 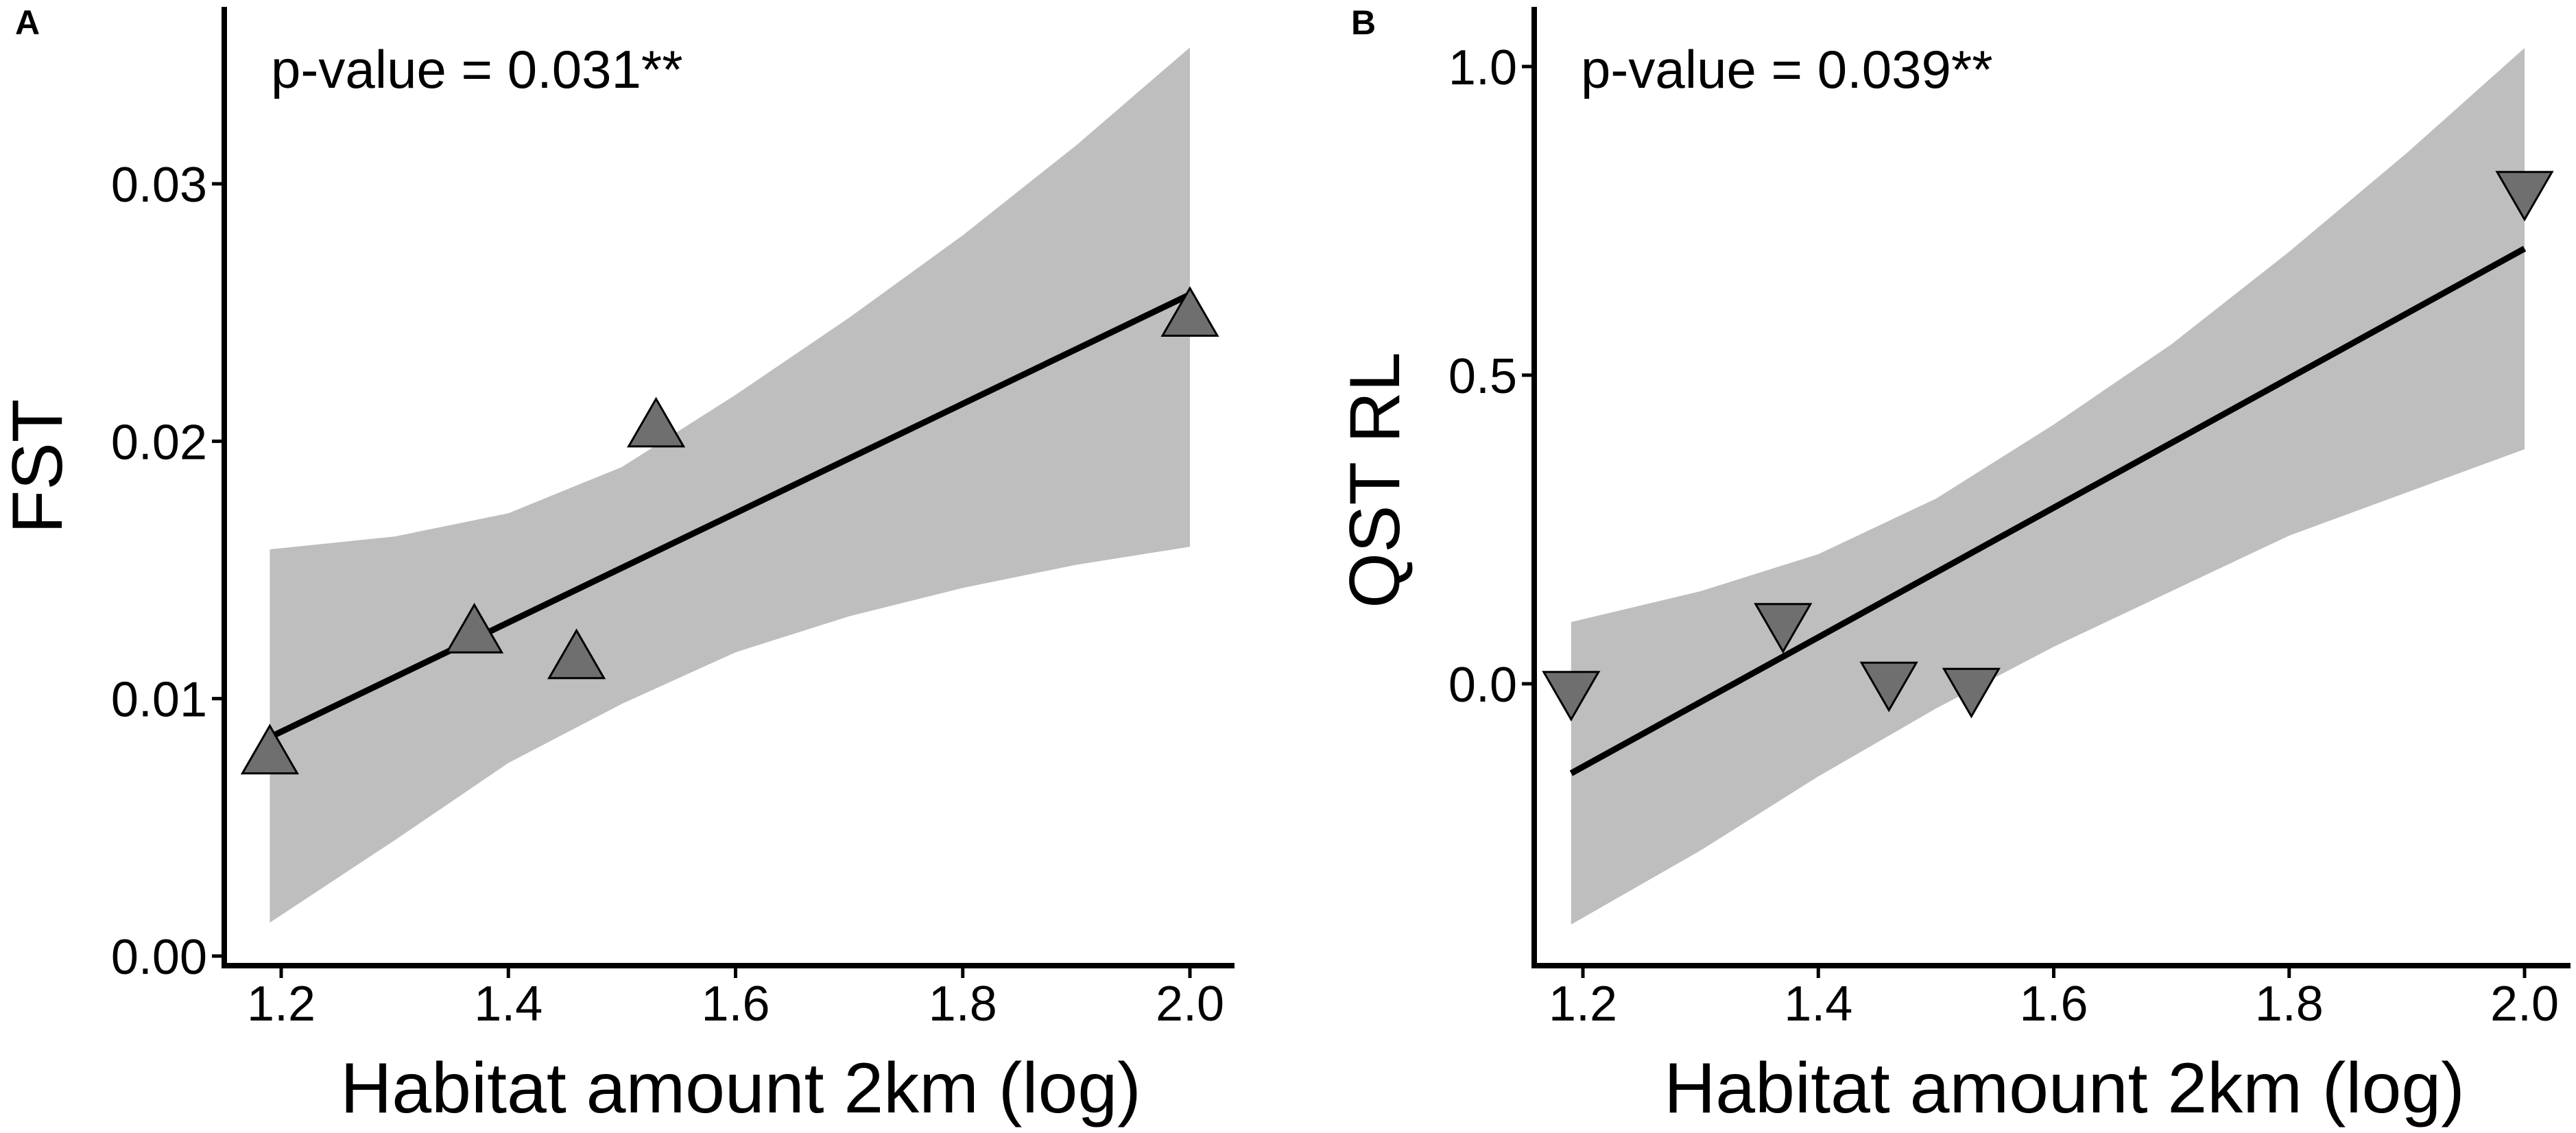 I want to click on panel-a-y-tick-label-1: 0.00, so click(x=159, y=957).